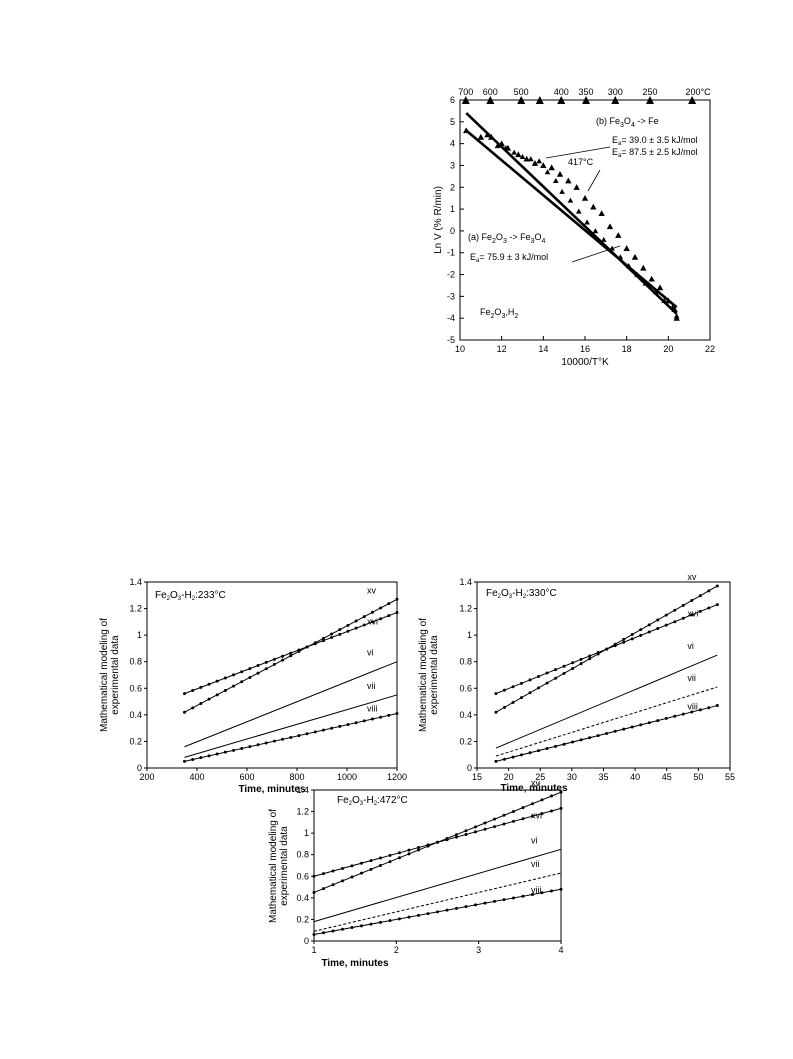 The height and width of the screenshot is (1059, 793). I want to click on model-330-x-axis-label: Time, minutes, so click(533, 788).